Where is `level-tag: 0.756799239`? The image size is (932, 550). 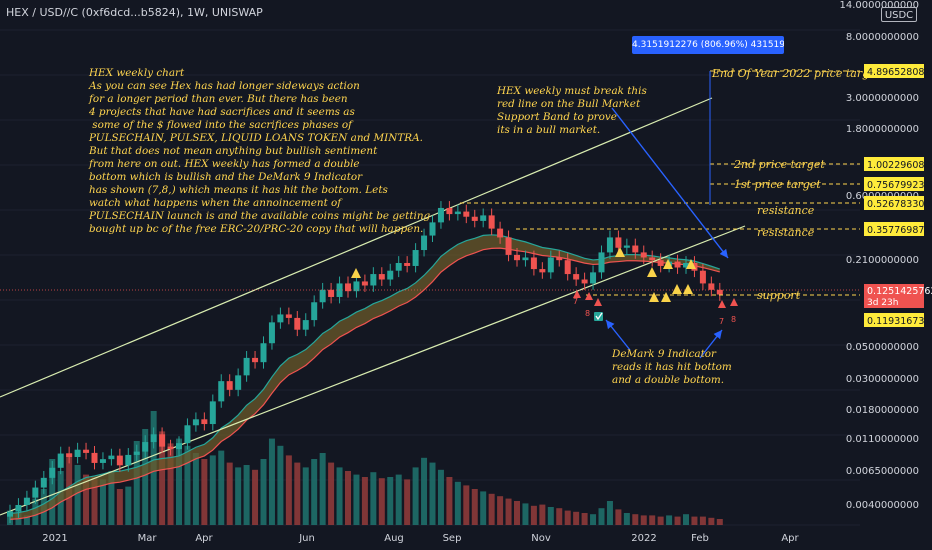
level-tag: 0.756799239 is located at coordinates (898, 185).